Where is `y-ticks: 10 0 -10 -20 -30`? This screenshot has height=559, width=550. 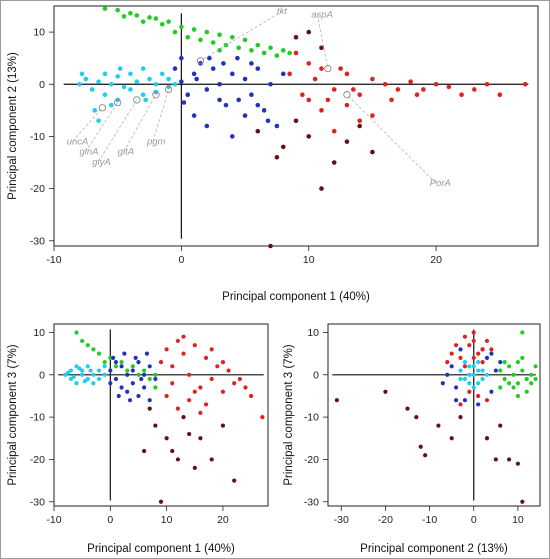 y-ticks: 10 0 -10 -20 -30 is located at coordinates (42, 417).